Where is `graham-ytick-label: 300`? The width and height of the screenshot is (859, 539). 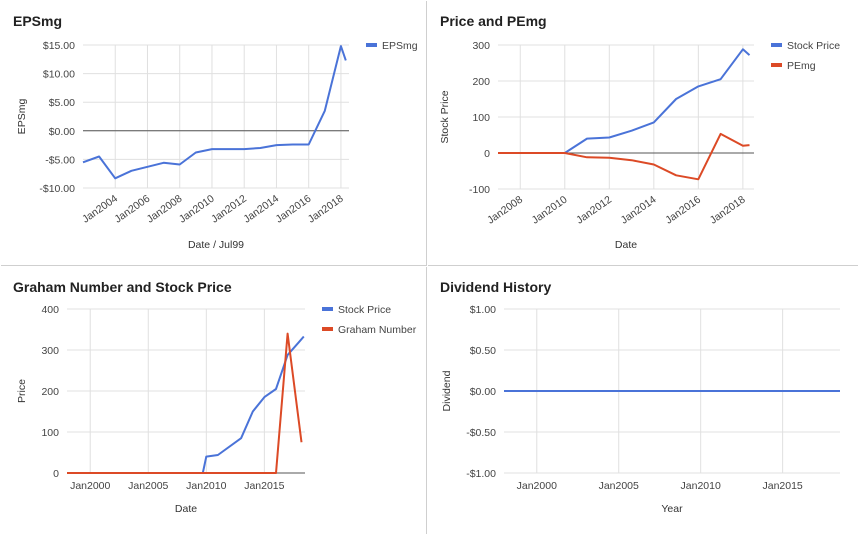
graham-ytick-label: 300 is located at coordinates (50, 351).